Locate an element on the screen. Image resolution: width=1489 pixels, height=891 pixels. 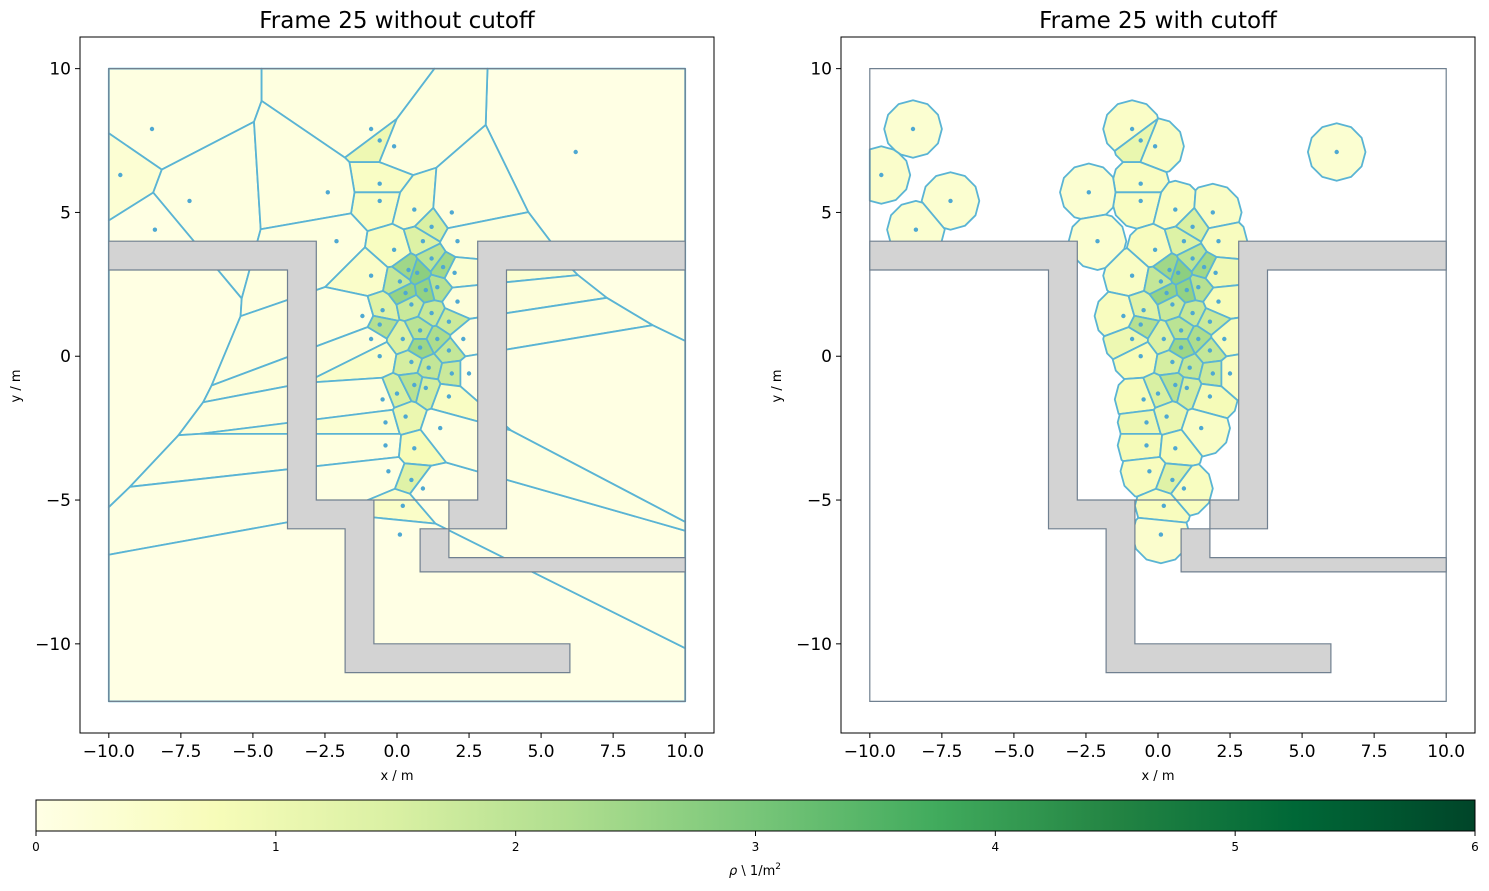
x-tick-label: 10.0 is located at coordinates (1446, 752).